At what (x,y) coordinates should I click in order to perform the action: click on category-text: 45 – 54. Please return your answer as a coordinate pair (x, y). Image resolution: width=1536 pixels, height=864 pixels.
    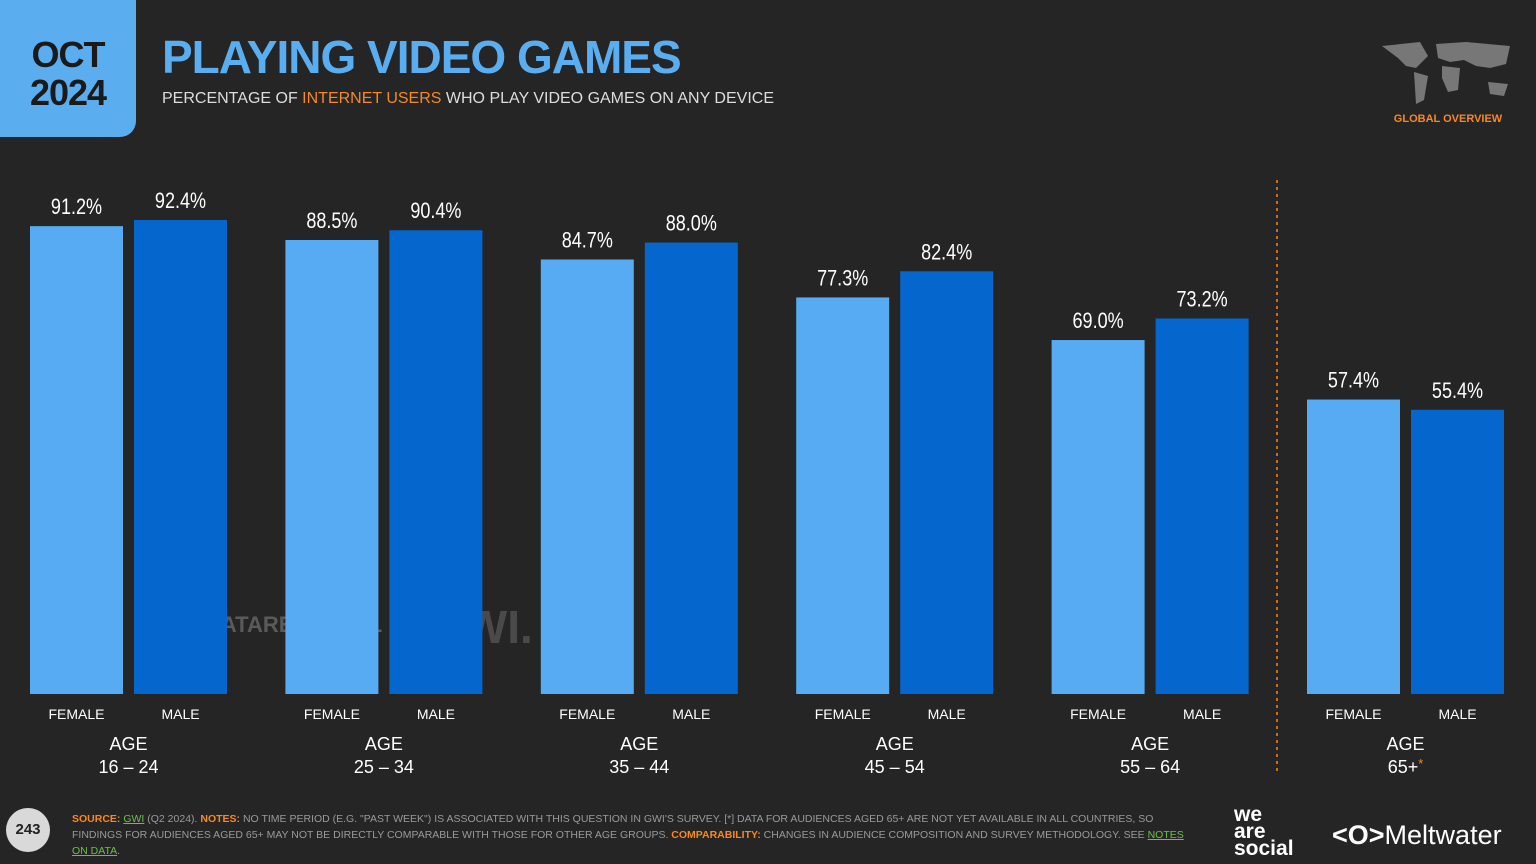
    Looking at the image, I should click on (895, 767).